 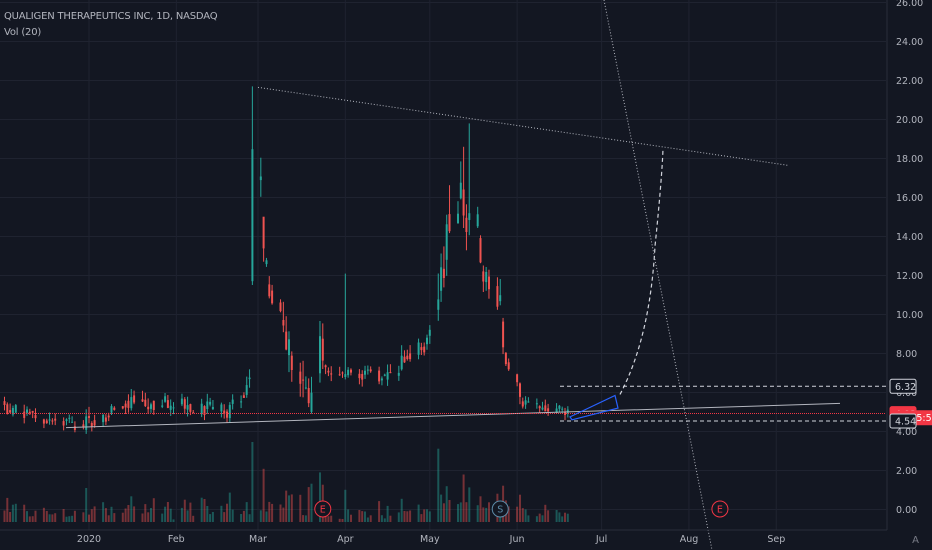 What do you see at coordinates (915, 540) in the screenshot?
I see `auto-scale-button: A` at bounding box center [915, 540].